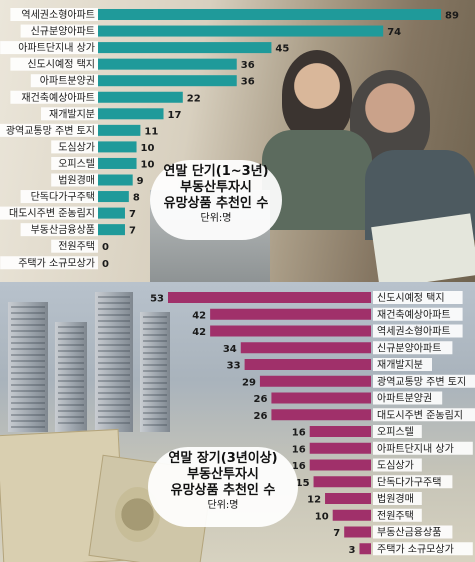 This screenshot has width=475, height=562. I want to click on long-term-value-label: 7, so click(336, 533).